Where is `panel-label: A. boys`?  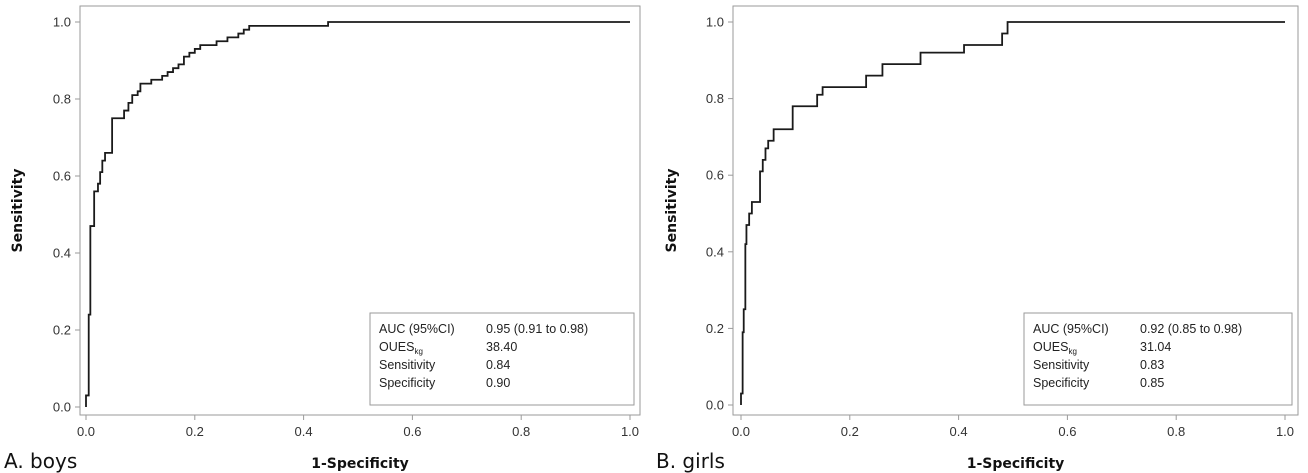 panel-label: A. boys is located at coordinates (40, 461).